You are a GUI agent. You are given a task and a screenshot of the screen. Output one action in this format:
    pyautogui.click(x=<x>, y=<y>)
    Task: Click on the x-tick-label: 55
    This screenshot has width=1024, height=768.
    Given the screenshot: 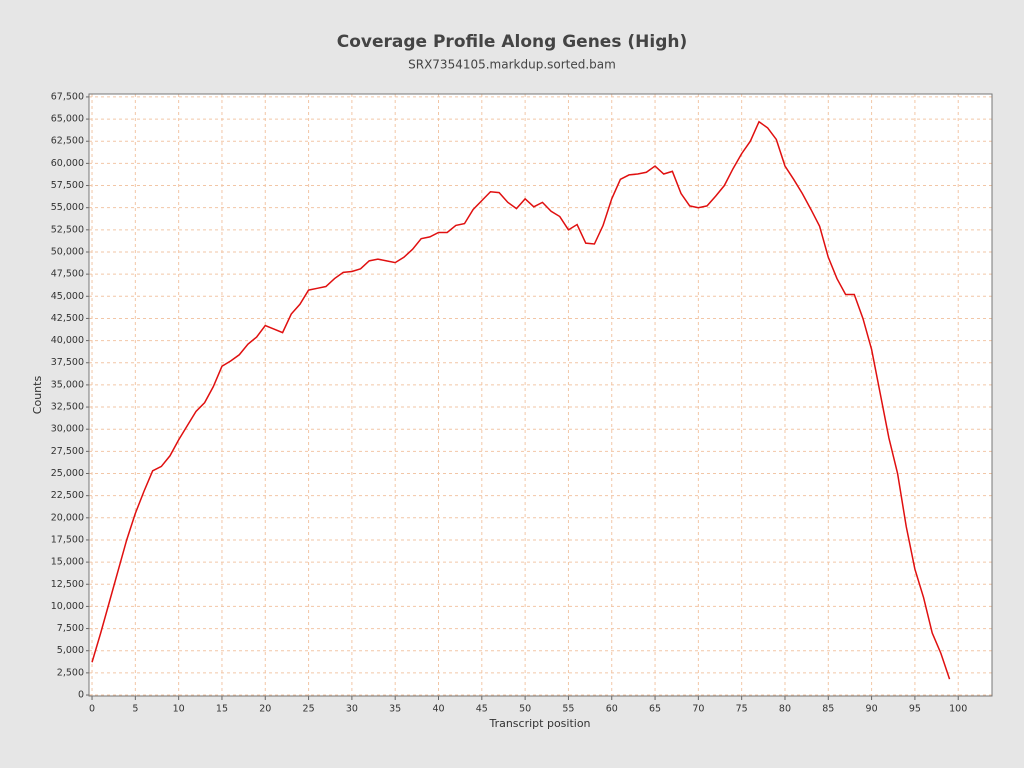 What is the action you would take?
    pyautogui.click(x=568, y=709)
    